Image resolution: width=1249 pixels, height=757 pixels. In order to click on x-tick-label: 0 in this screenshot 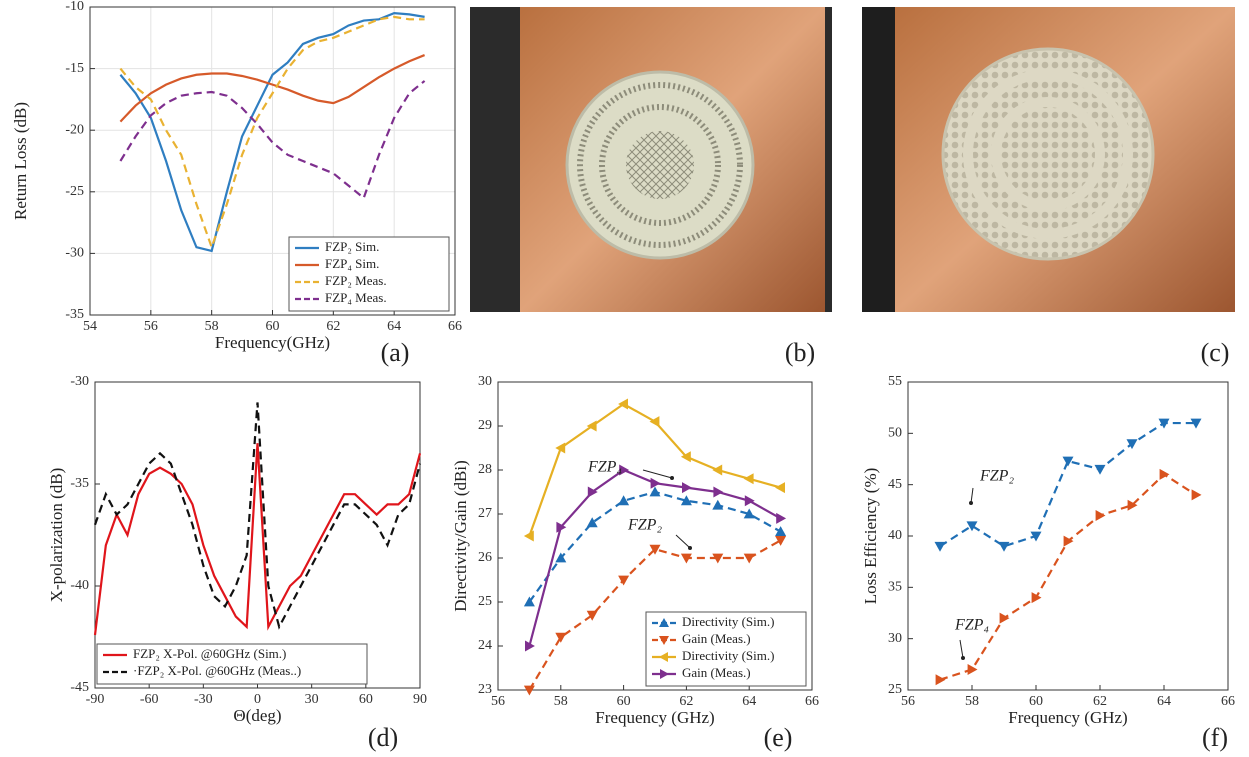, I will do `click(257, 699)`.